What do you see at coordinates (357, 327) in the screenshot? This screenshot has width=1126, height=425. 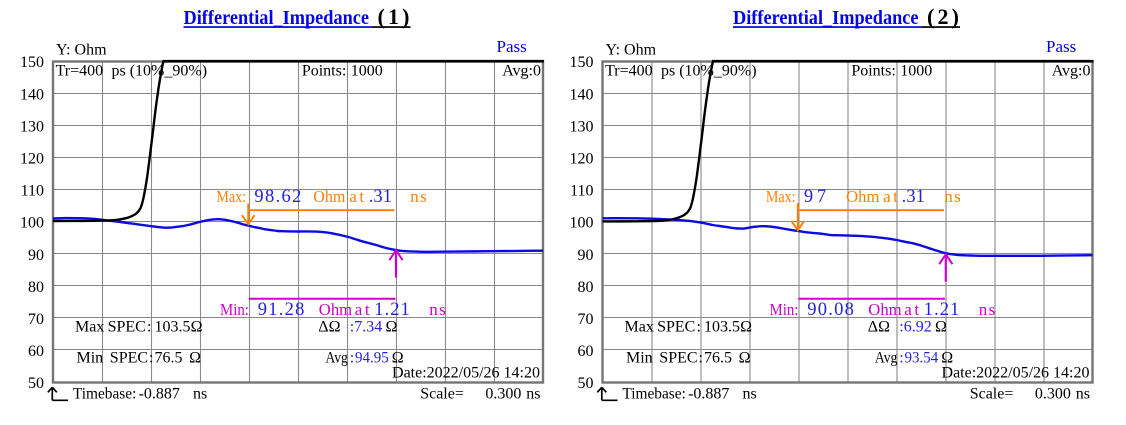 I see `svg-text:ΔΩ:7.34Ω: ΔΩ:7.34 Ω` at bounding box center [357, 327].